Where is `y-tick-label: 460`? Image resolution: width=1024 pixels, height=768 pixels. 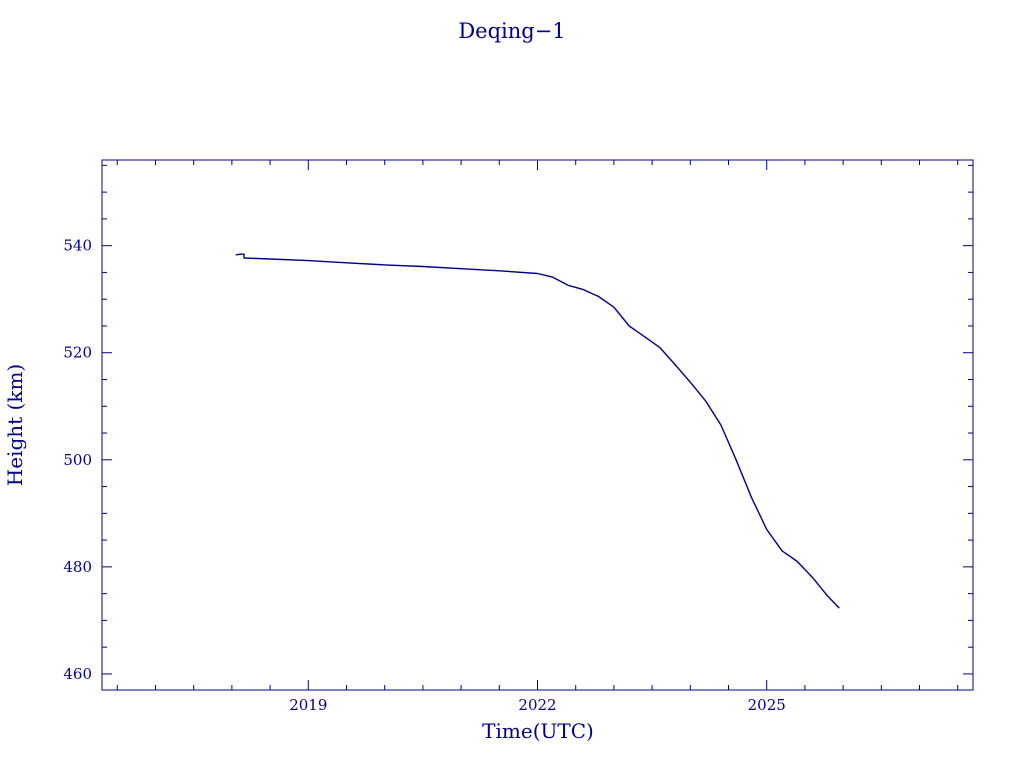
y-tick-label: 460 is located at coordinates (77, 674).